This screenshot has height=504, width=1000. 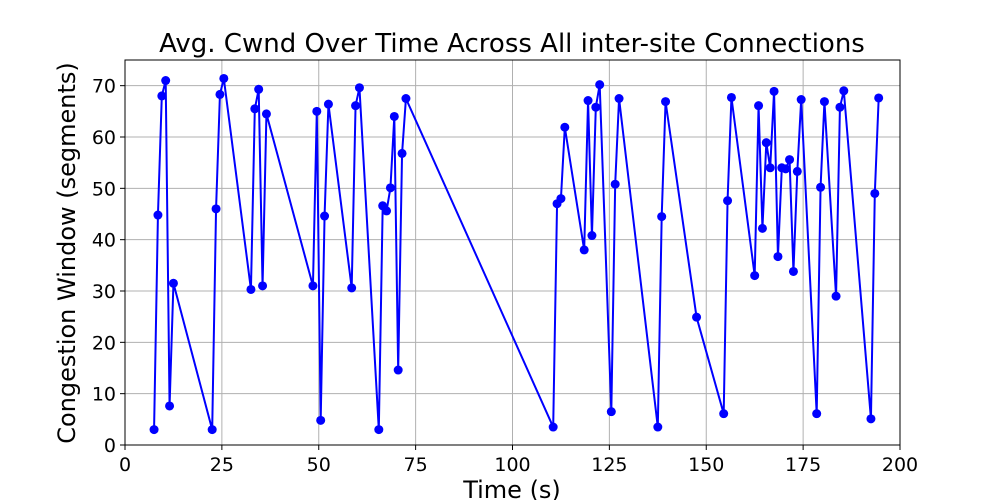 I want to click on y-axis-label: Congestion Window (segments), so click(x=67, y=253).